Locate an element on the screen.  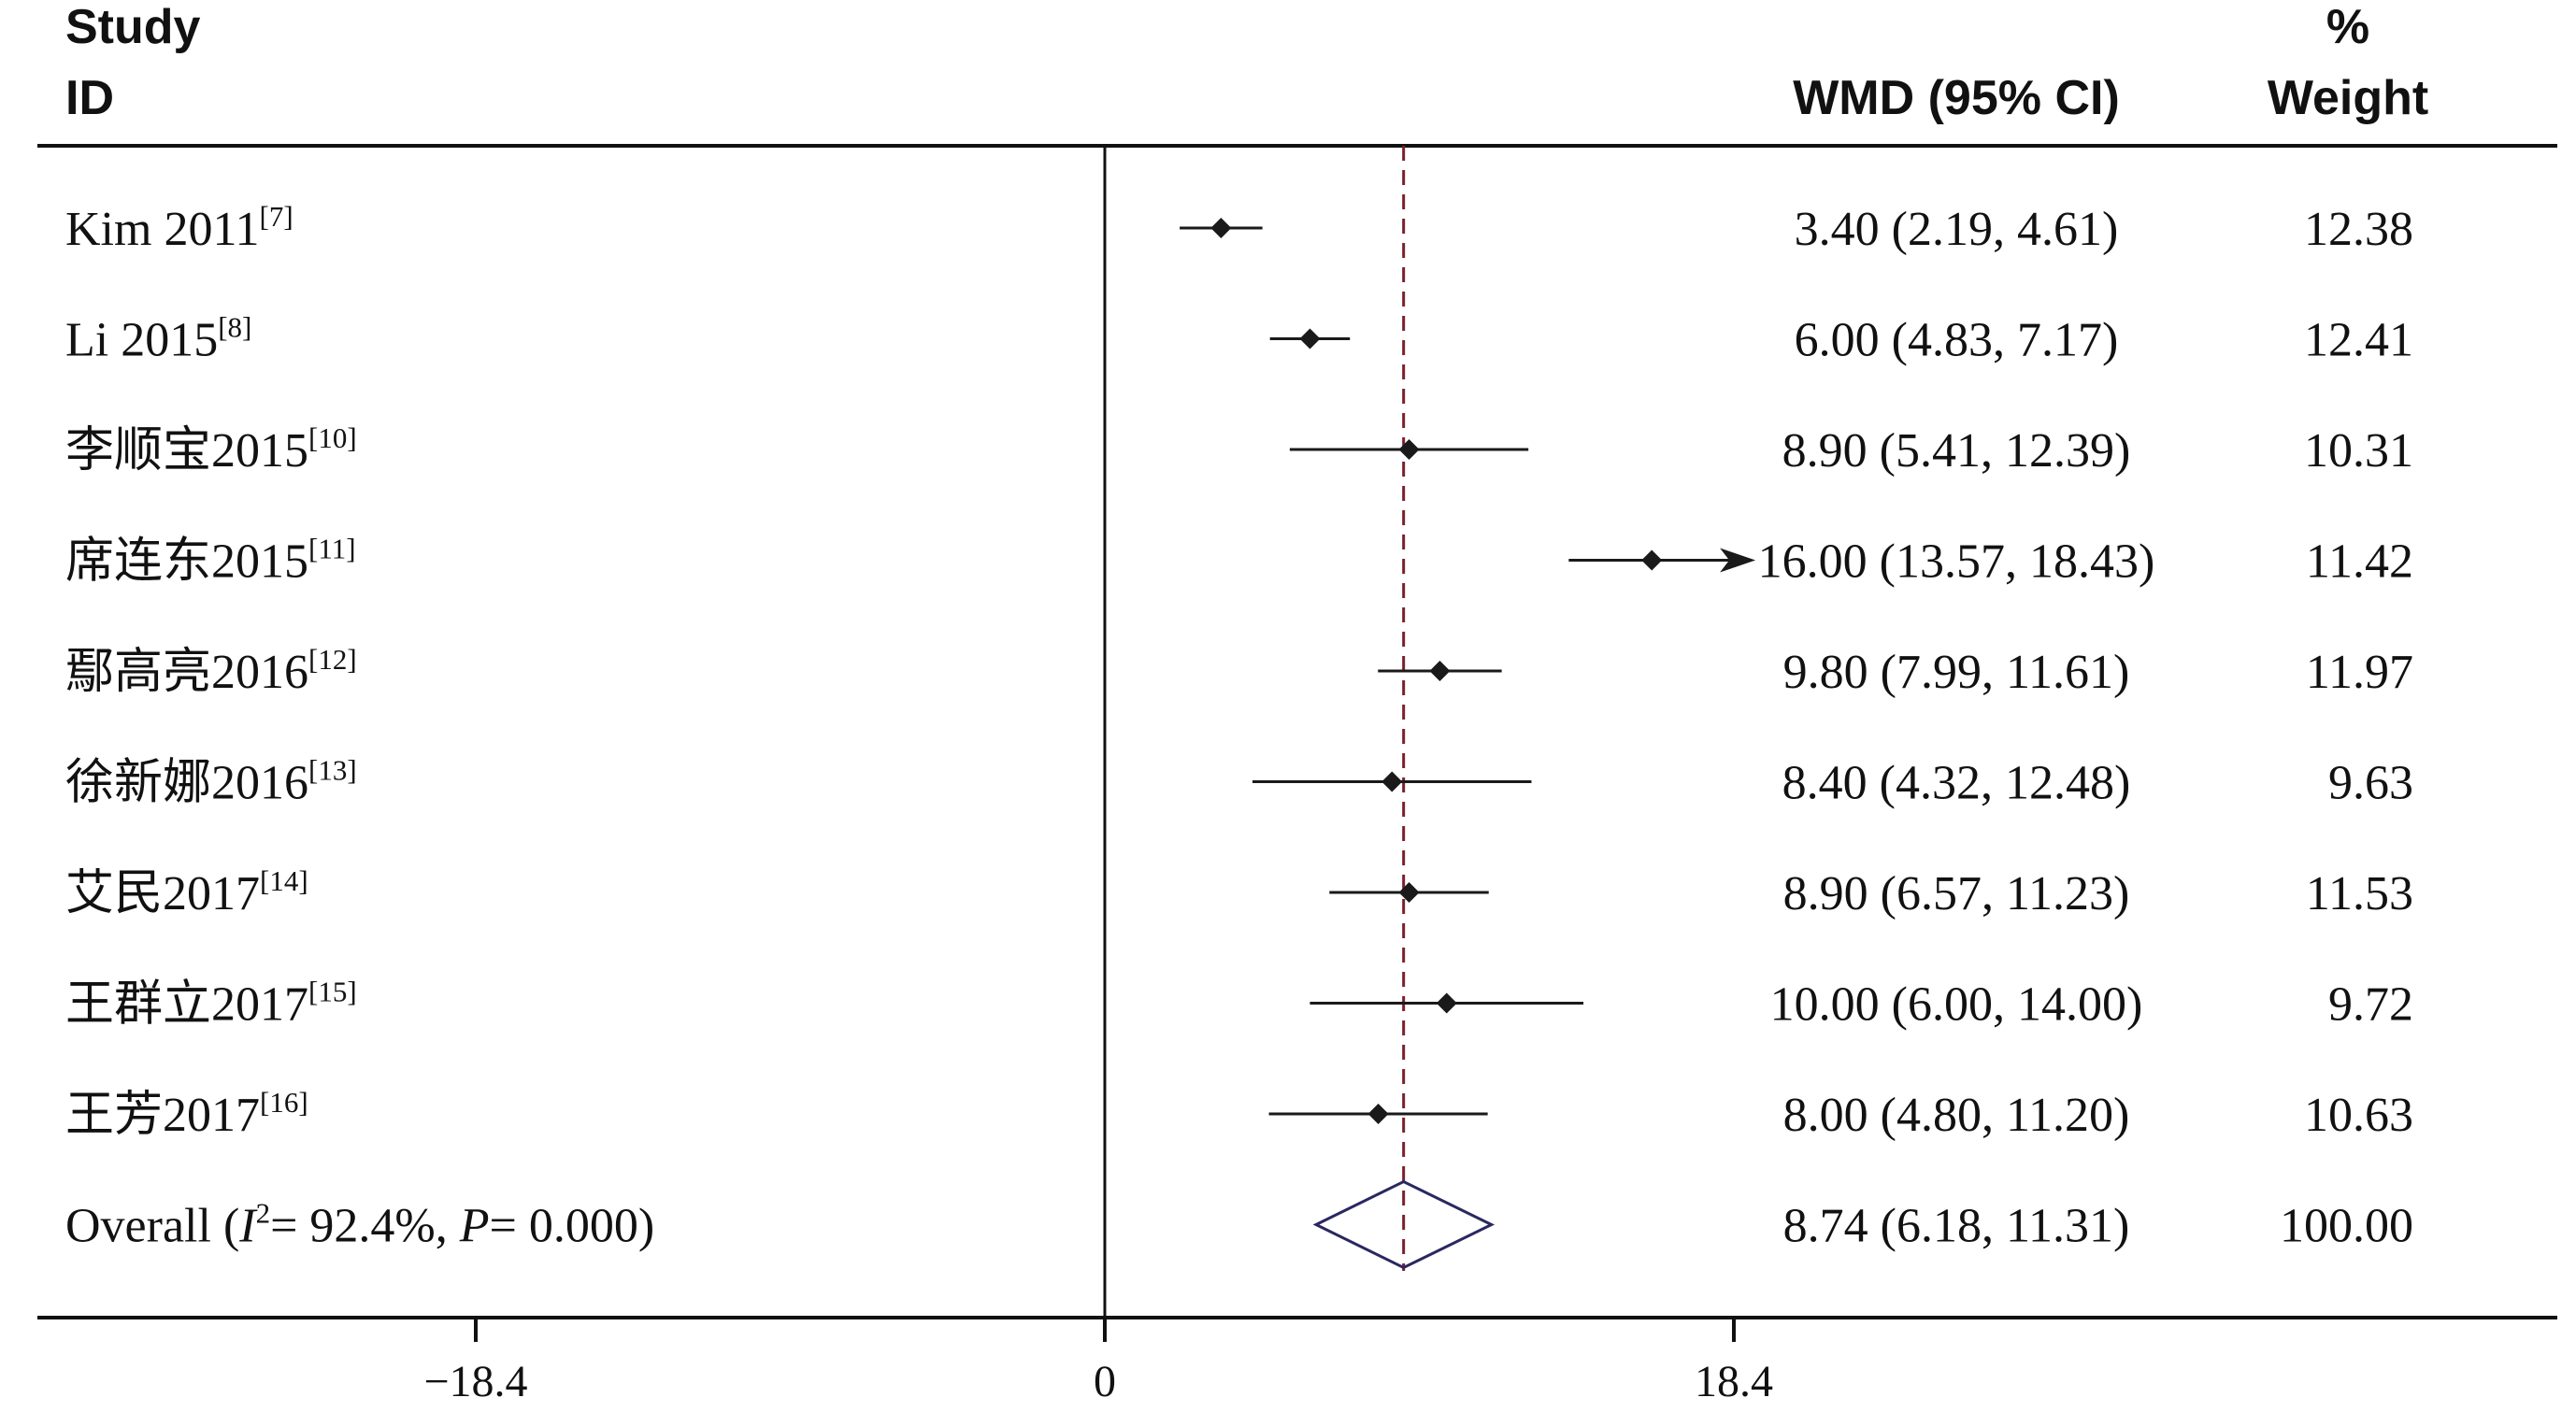
study-row: Li 2015[8] 6.00 (4.83, 7.17) 12.41 is located at coordinates (1239, 339).